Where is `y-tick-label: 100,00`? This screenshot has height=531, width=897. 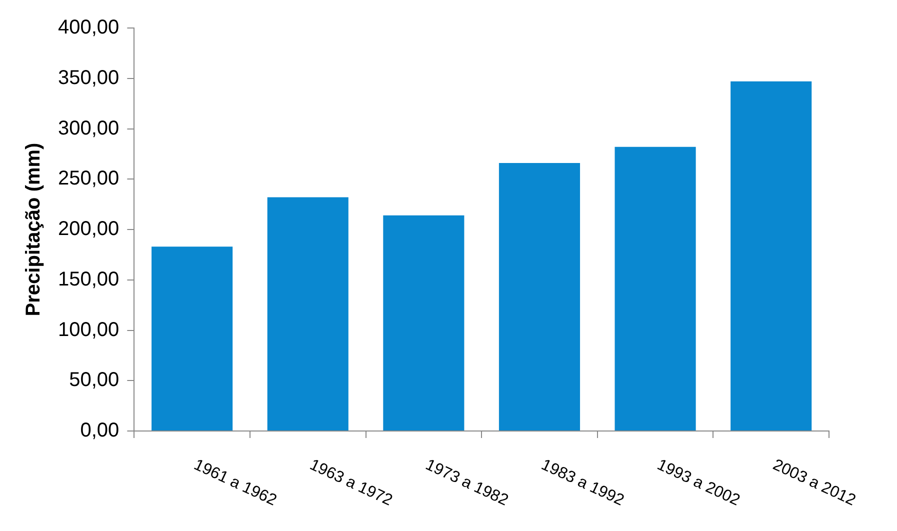 y-tick-label: 100,00 is located at coordinates (89, 329).